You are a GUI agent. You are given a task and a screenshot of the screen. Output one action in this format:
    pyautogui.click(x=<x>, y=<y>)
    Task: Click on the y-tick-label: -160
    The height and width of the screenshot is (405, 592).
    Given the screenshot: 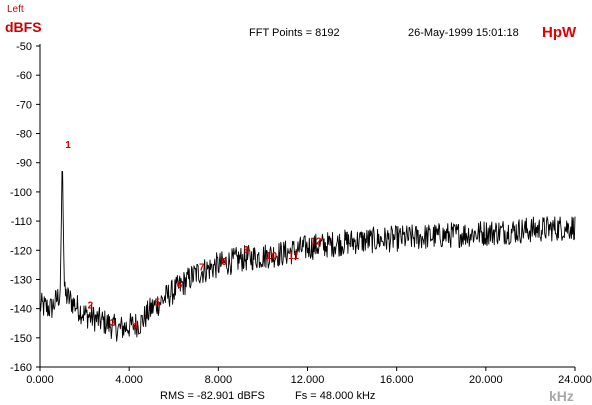 What is the action you would take?
    pyautogui.click(x=21, y=368)
    